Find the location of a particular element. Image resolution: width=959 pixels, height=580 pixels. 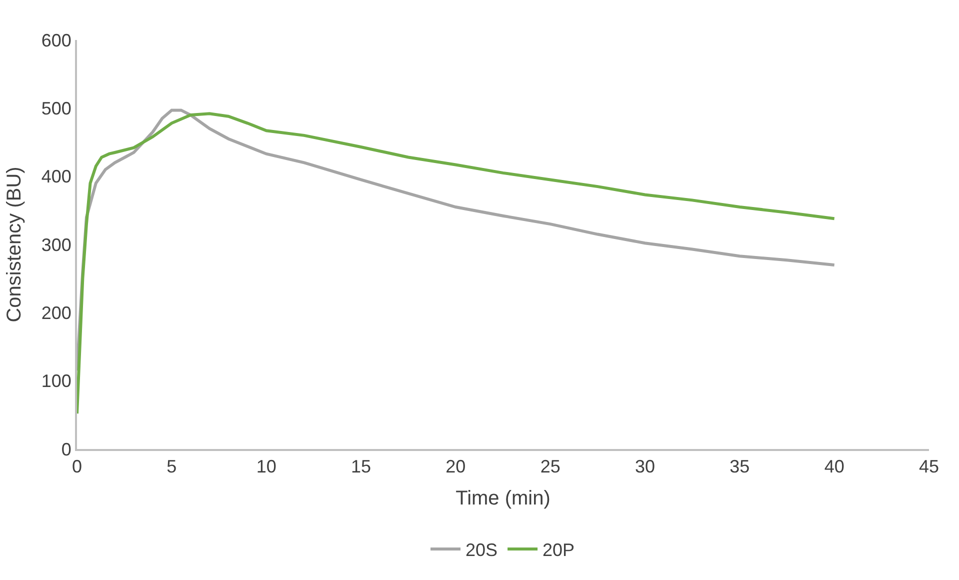

x-tick-label: 25 is located at coordinates (550, 466).